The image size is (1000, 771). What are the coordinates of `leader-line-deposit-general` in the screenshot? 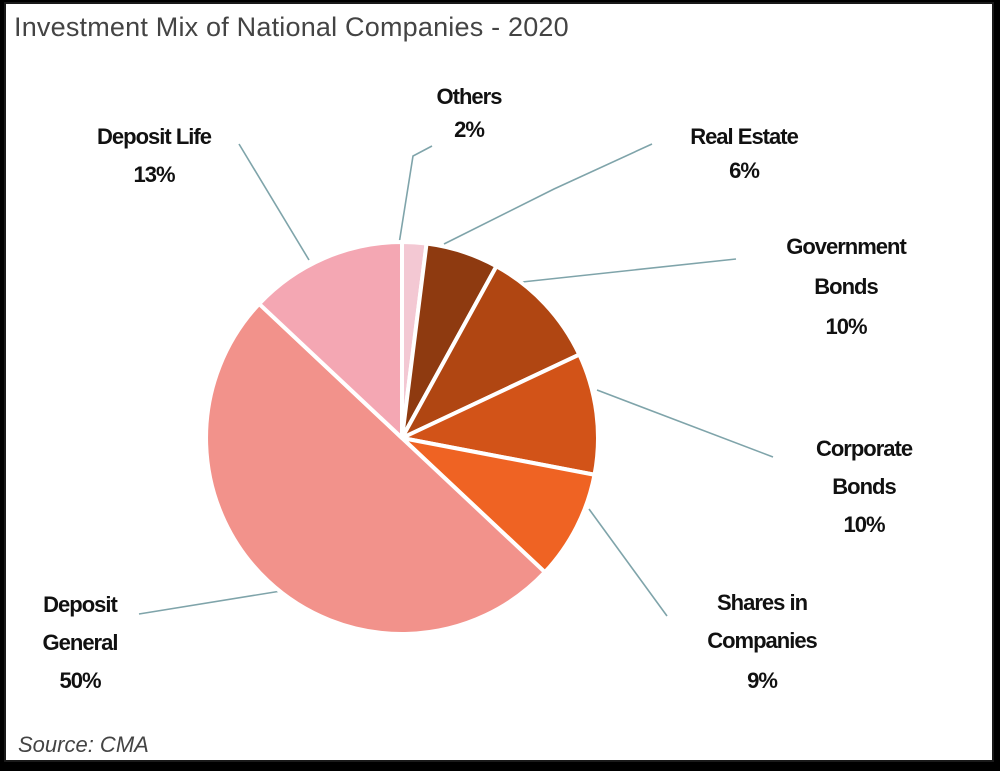 It's located at (210, 602).